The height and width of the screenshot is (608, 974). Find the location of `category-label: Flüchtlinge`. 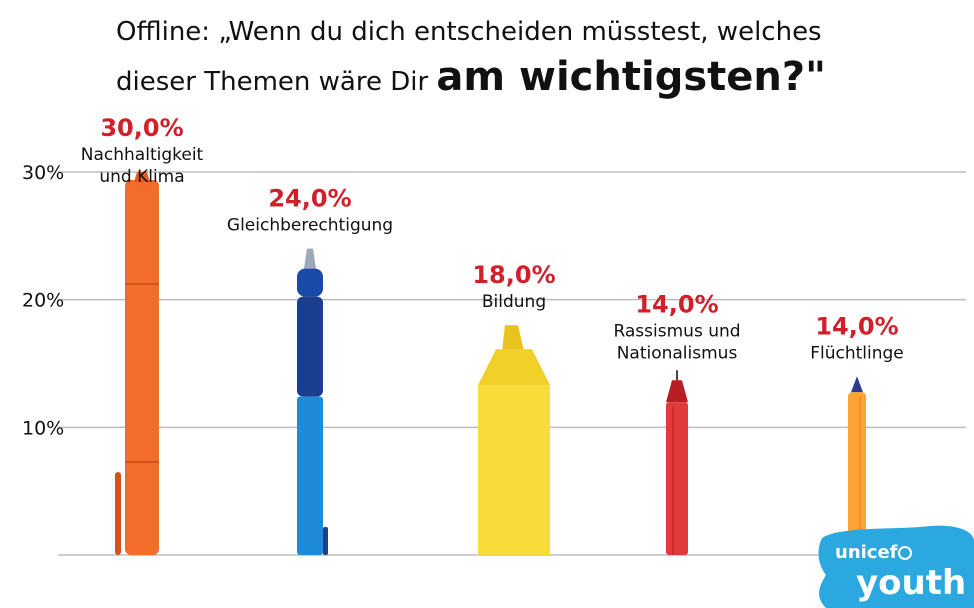

category-label: Flüchtlinge is located at coordinates (857, 353).